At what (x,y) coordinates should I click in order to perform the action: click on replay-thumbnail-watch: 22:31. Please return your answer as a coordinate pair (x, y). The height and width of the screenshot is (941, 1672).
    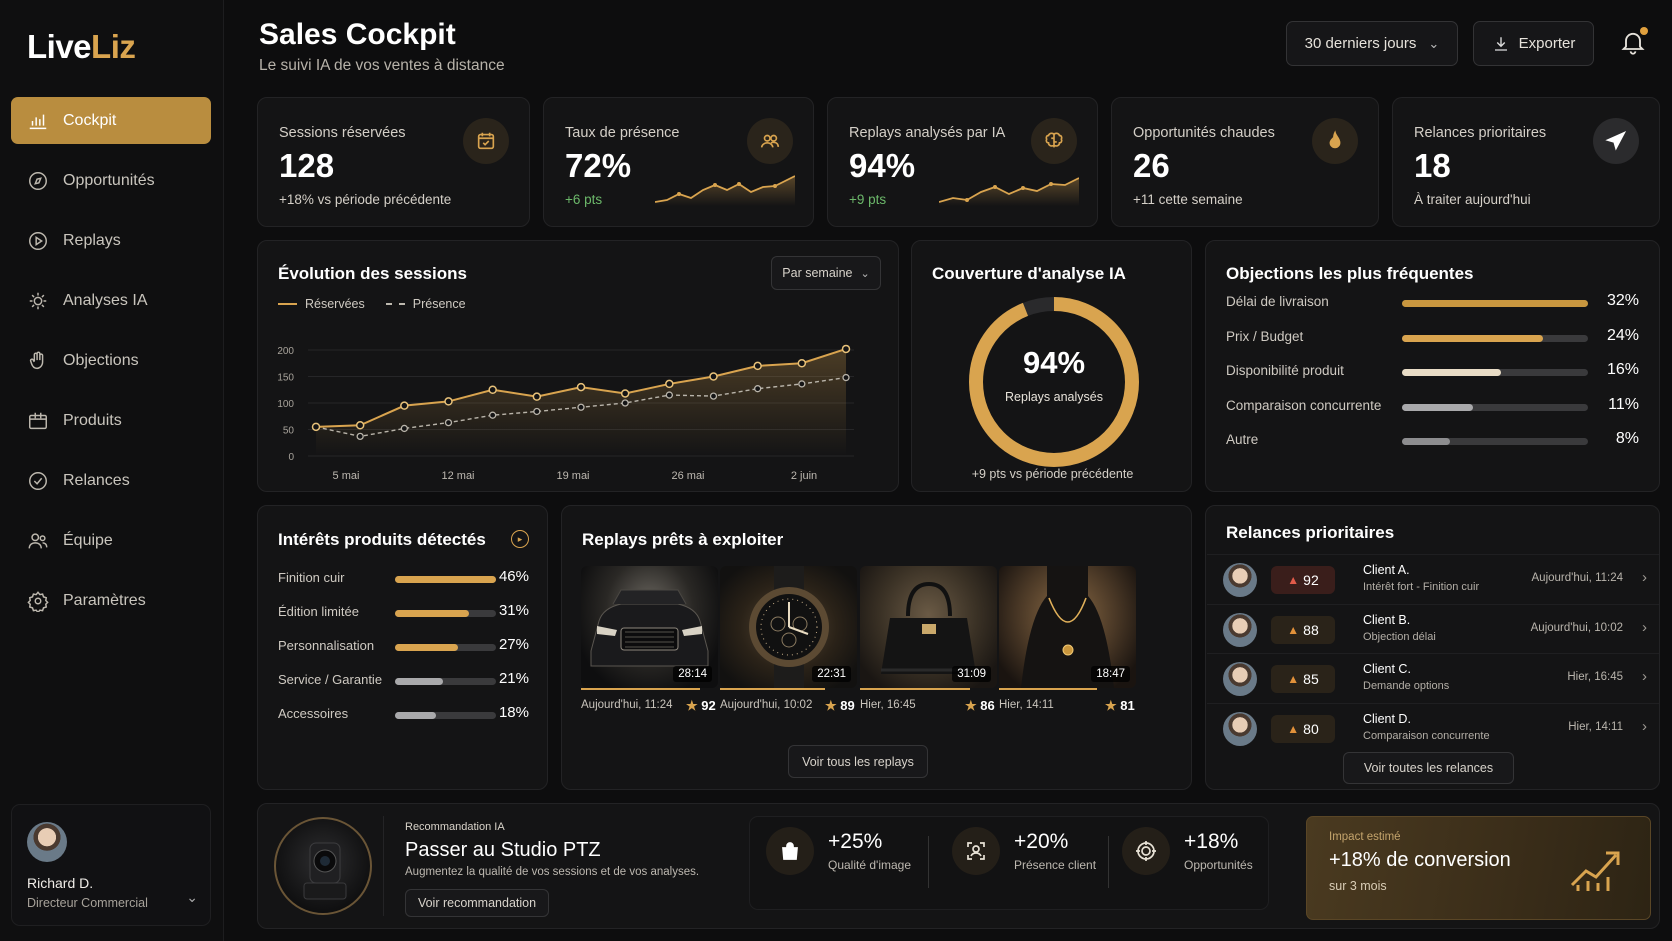
    Looking at the image, I should click on (788, 627).